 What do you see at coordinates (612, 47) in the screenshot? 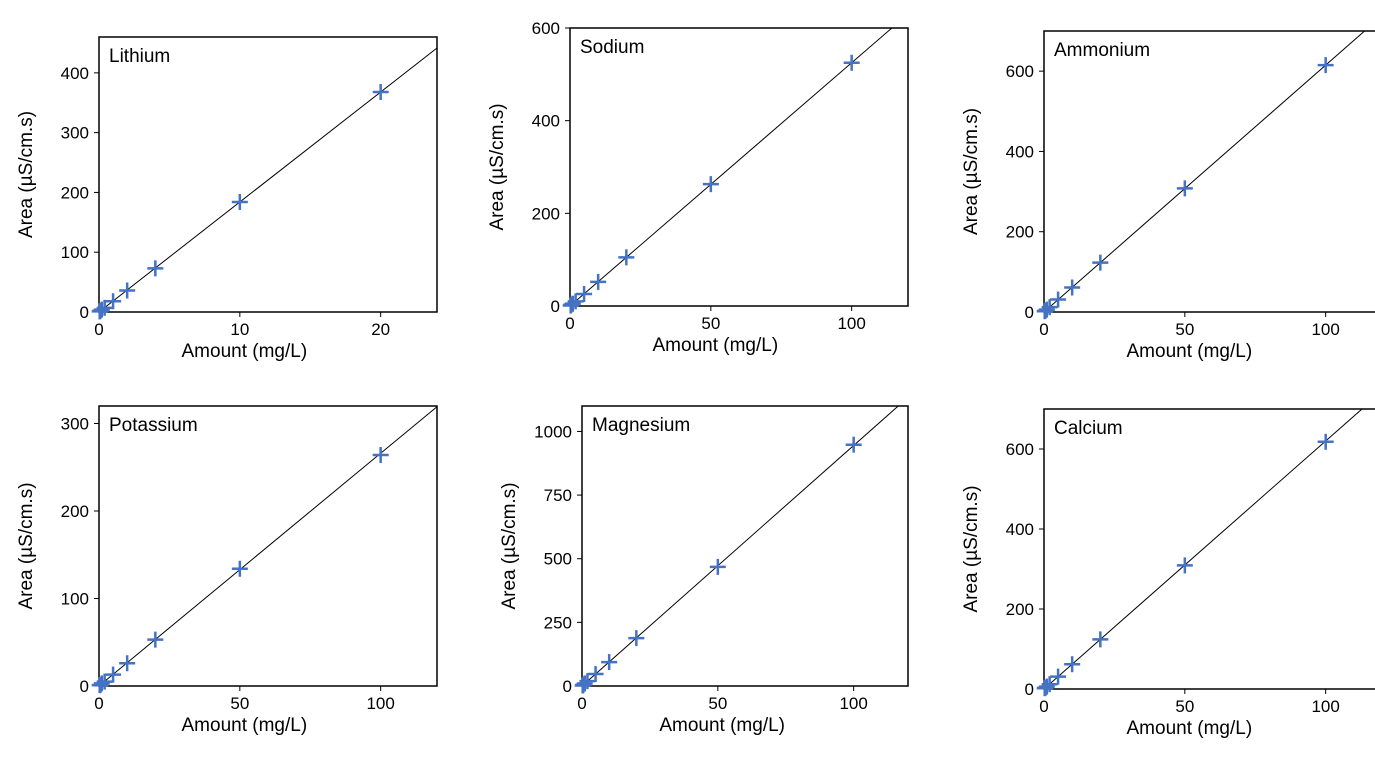
I see `panel-label: Sodium` at bounding box center [612, 47].